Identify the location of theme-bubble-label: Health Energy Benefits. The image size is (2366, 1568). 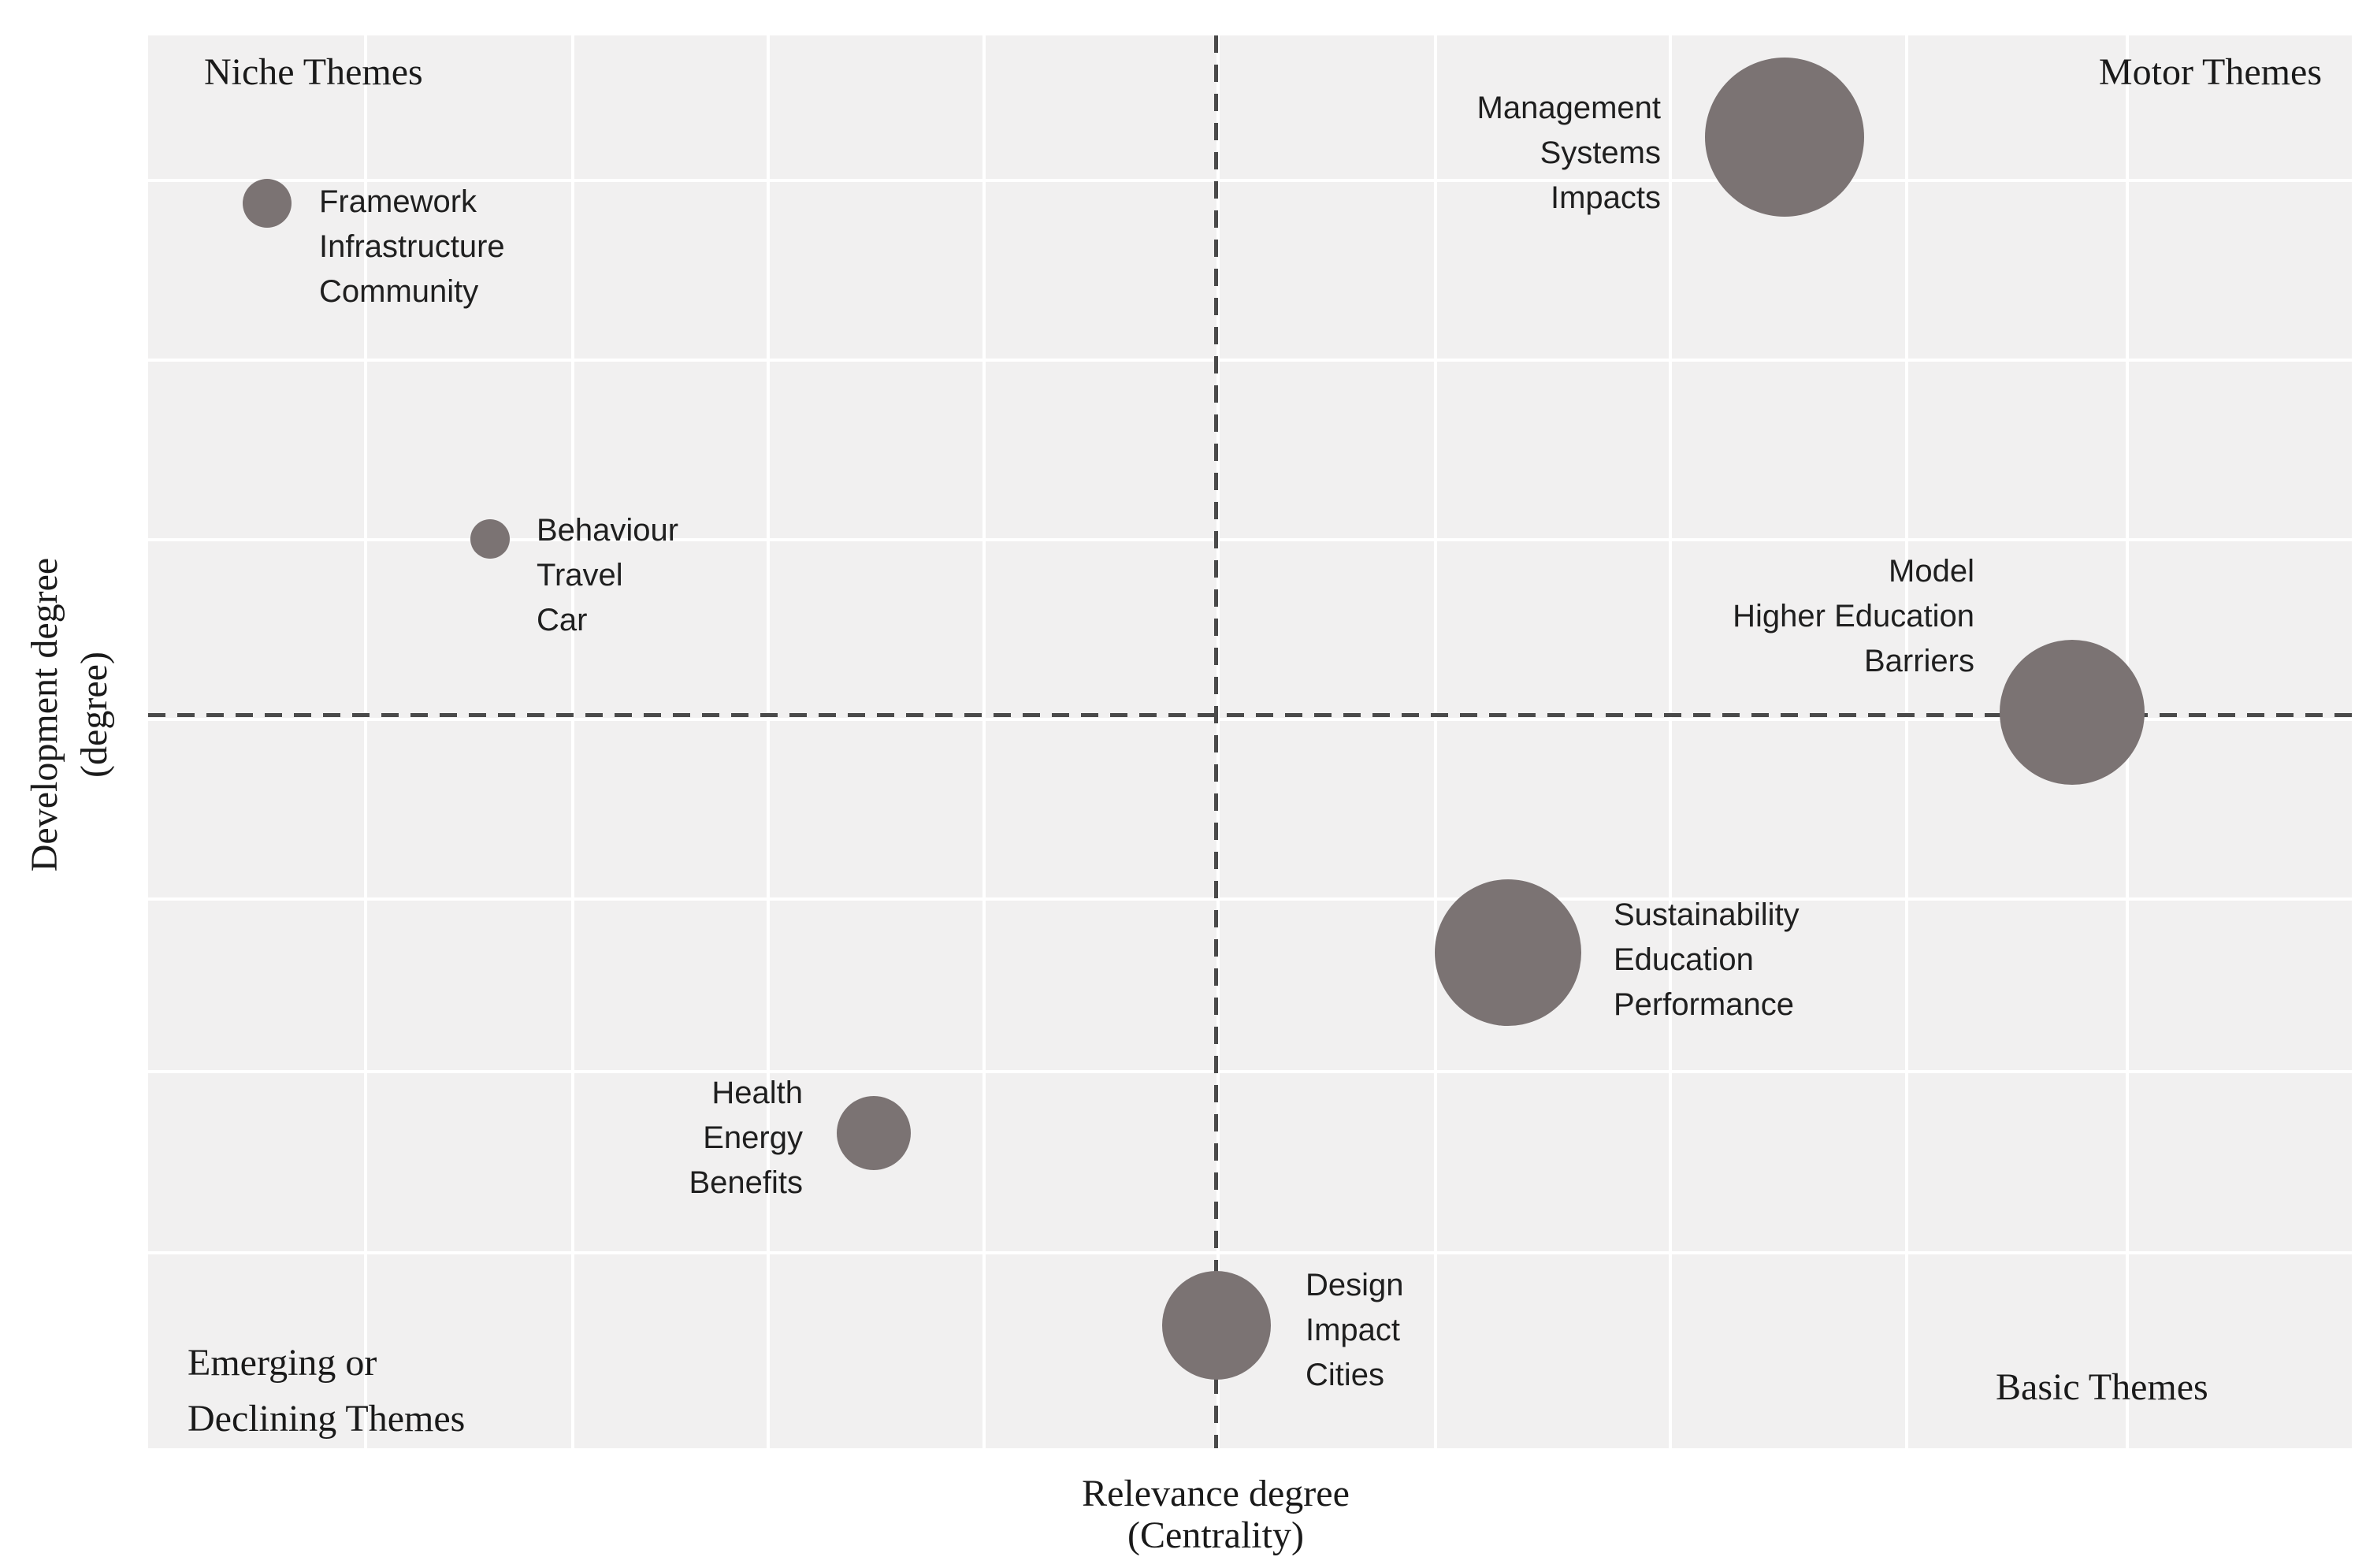
(746, 1138).